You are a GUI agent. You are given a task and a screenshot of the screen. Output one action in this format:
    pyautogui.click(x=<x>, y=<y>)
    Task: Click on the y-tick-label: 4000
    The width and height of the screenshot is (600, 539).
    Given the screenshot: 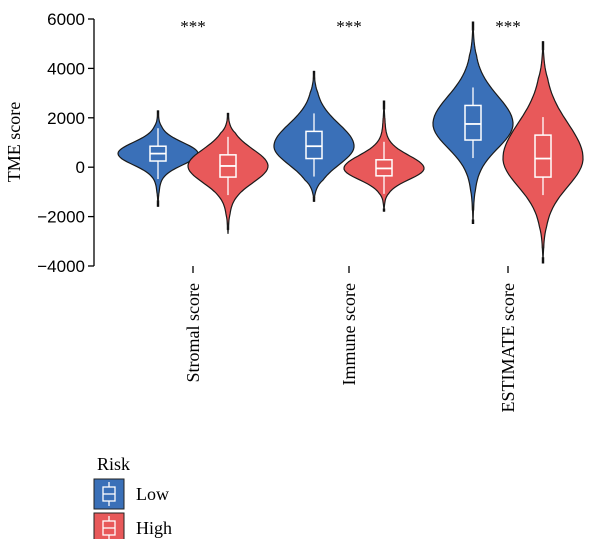 What is the action you would take?
    pyautogui.click(x=66, y=68)
    